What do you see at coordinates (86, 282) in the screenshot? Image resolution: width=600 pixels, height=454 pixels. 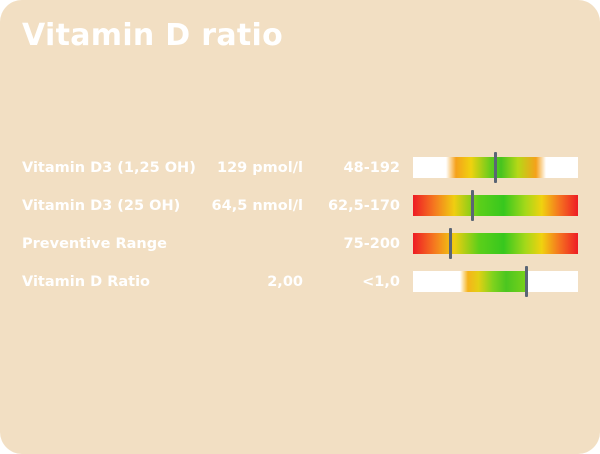 I see `result-name: Vitamin D Ratio` at bounding box center [86, 282].